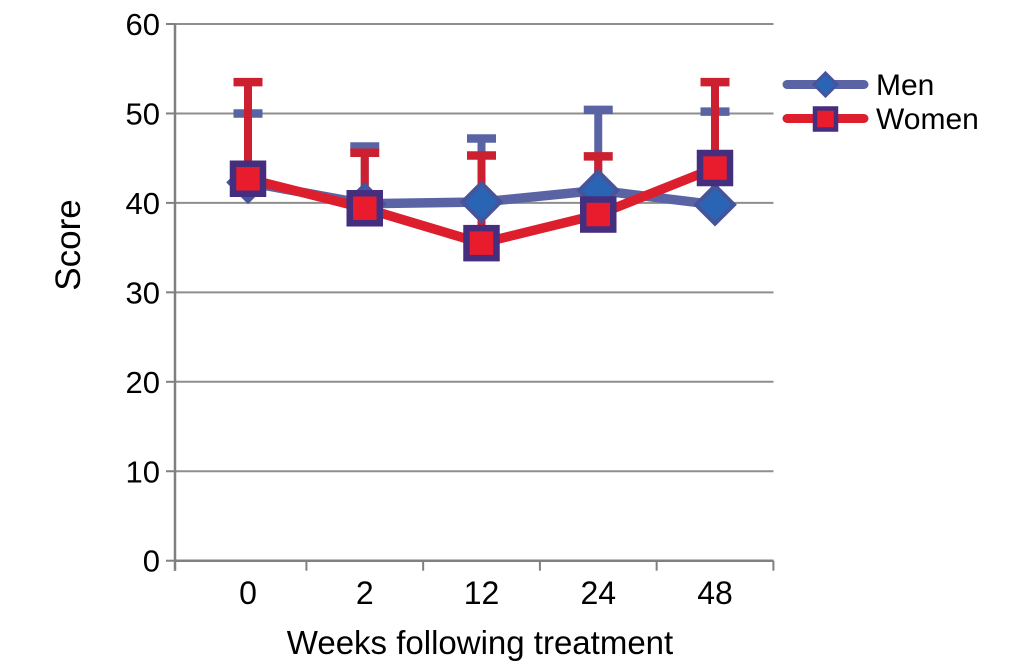 The image size is (1033, 670). I want to click on legend-men-diamond-icon, so click(825, 84).